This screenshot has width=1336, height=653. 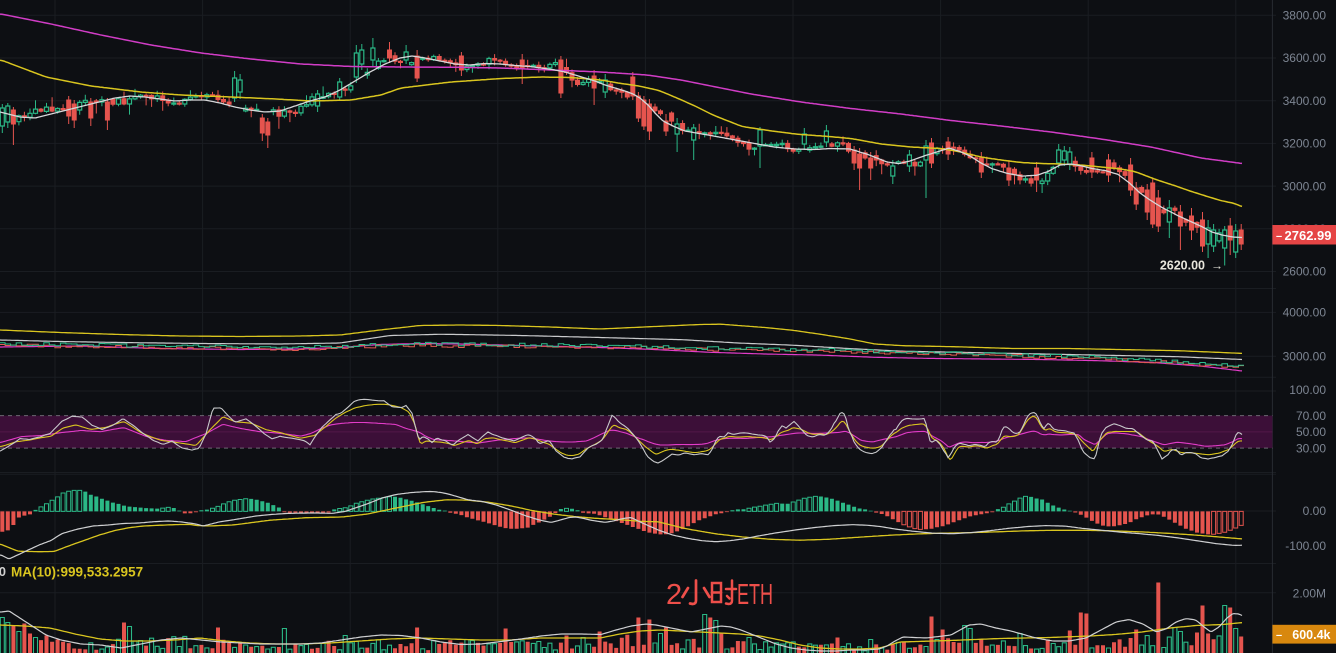 What do you see at coordinates (755, 595) in the screenshot?
I see `svg-text: ETH` at bounding box center [755, 595].